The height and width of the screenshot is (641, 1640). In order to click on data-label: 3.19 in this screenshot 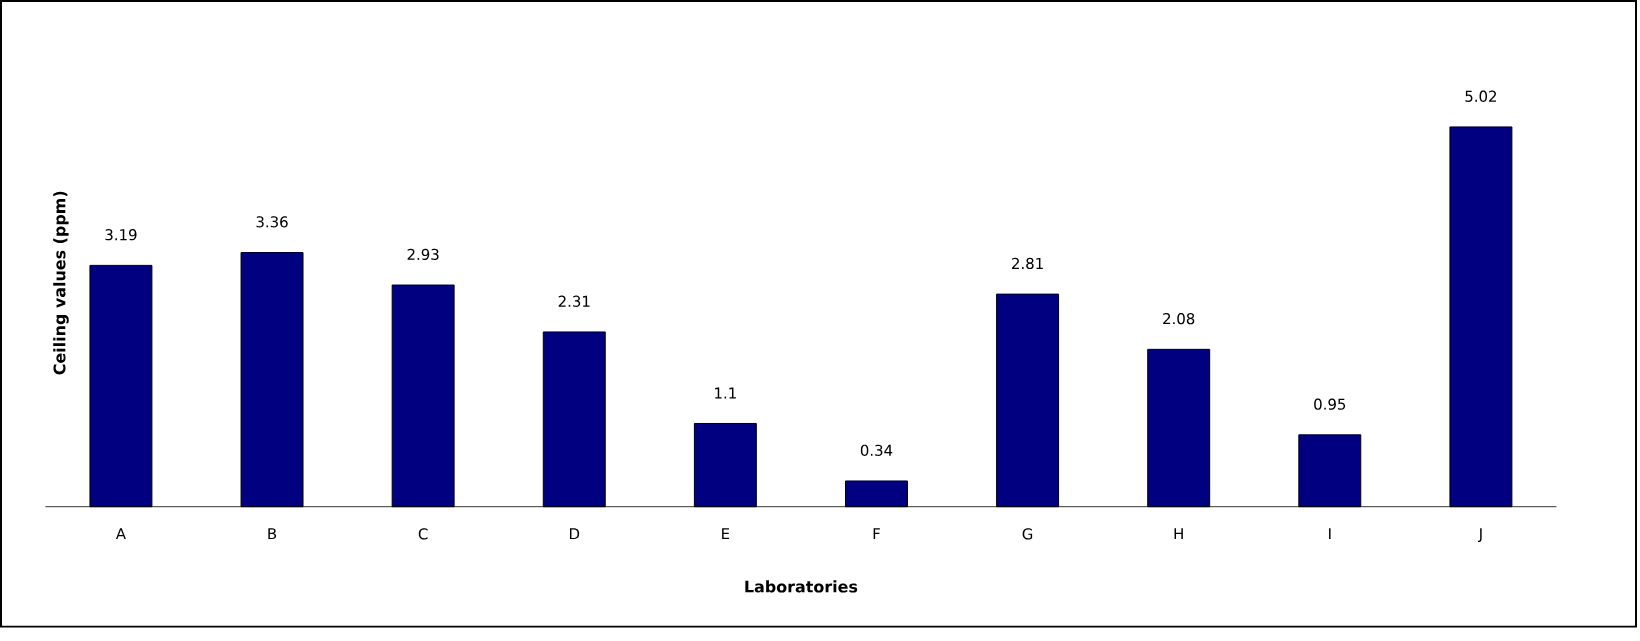, I will do `click(121, 235)`.